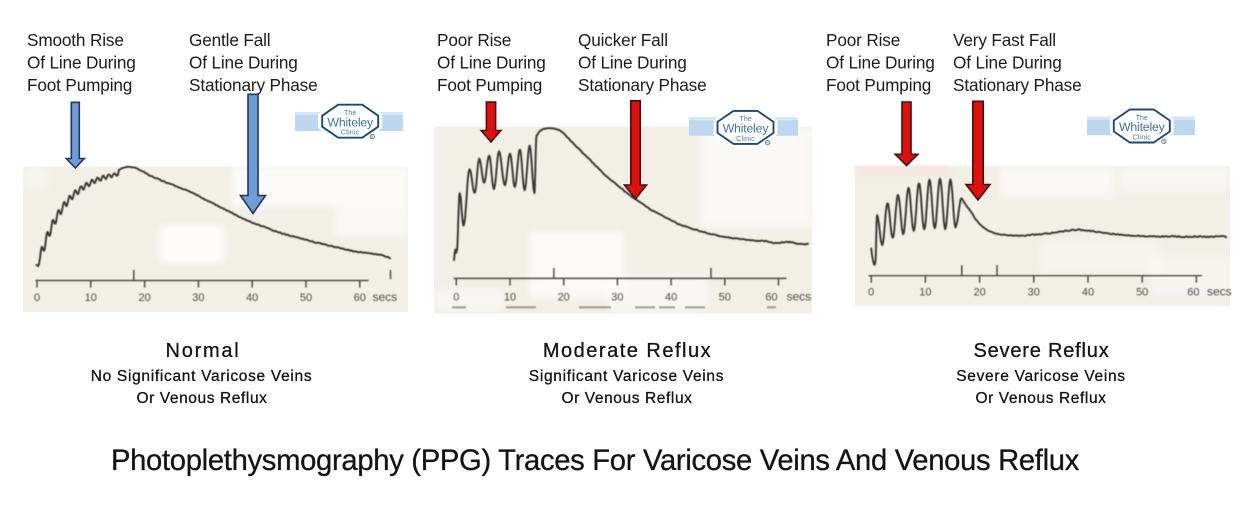 This screenshot has height=513, width=1253. I want to click on svg-text: Quicker Fall, so click(623, 40).